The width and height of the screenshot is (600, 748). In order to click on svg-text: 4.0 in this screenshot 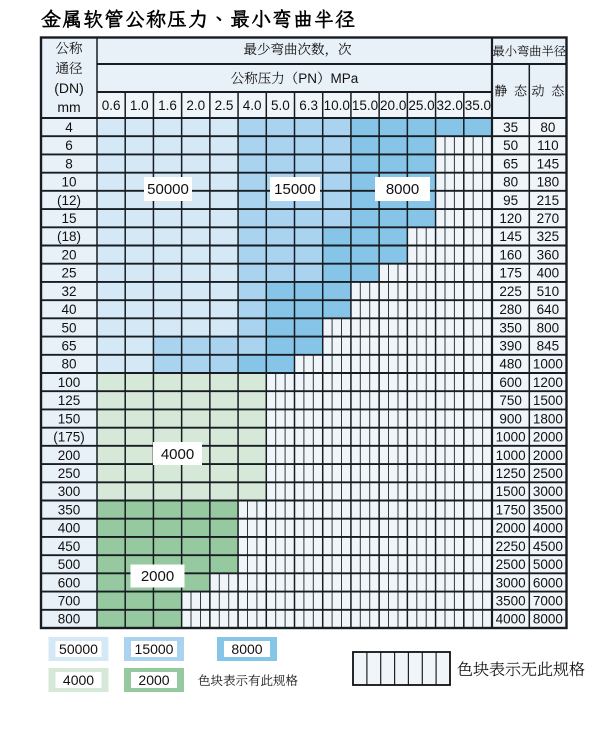, I will do `click(252, 105)`.